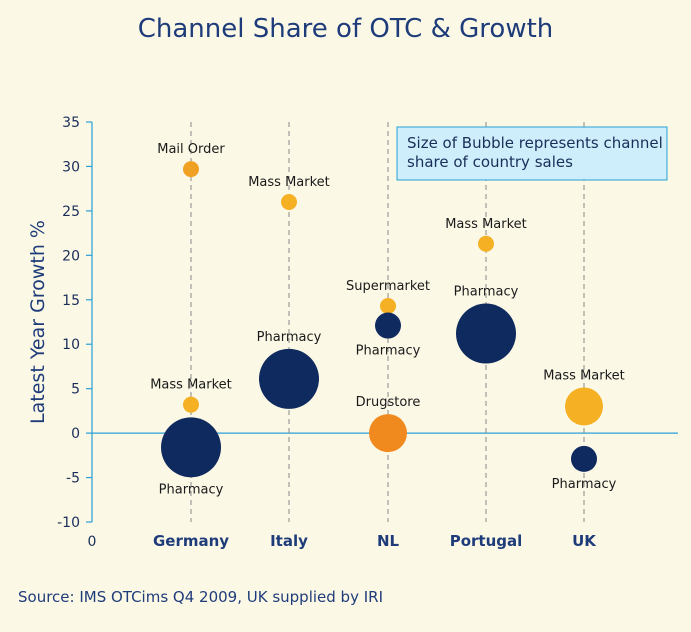 The width and height of the screenshot is (691, 632). Describe the element at coordinates (191, 541) in the screenshot. I see `x-category-label: Germany` at that location.